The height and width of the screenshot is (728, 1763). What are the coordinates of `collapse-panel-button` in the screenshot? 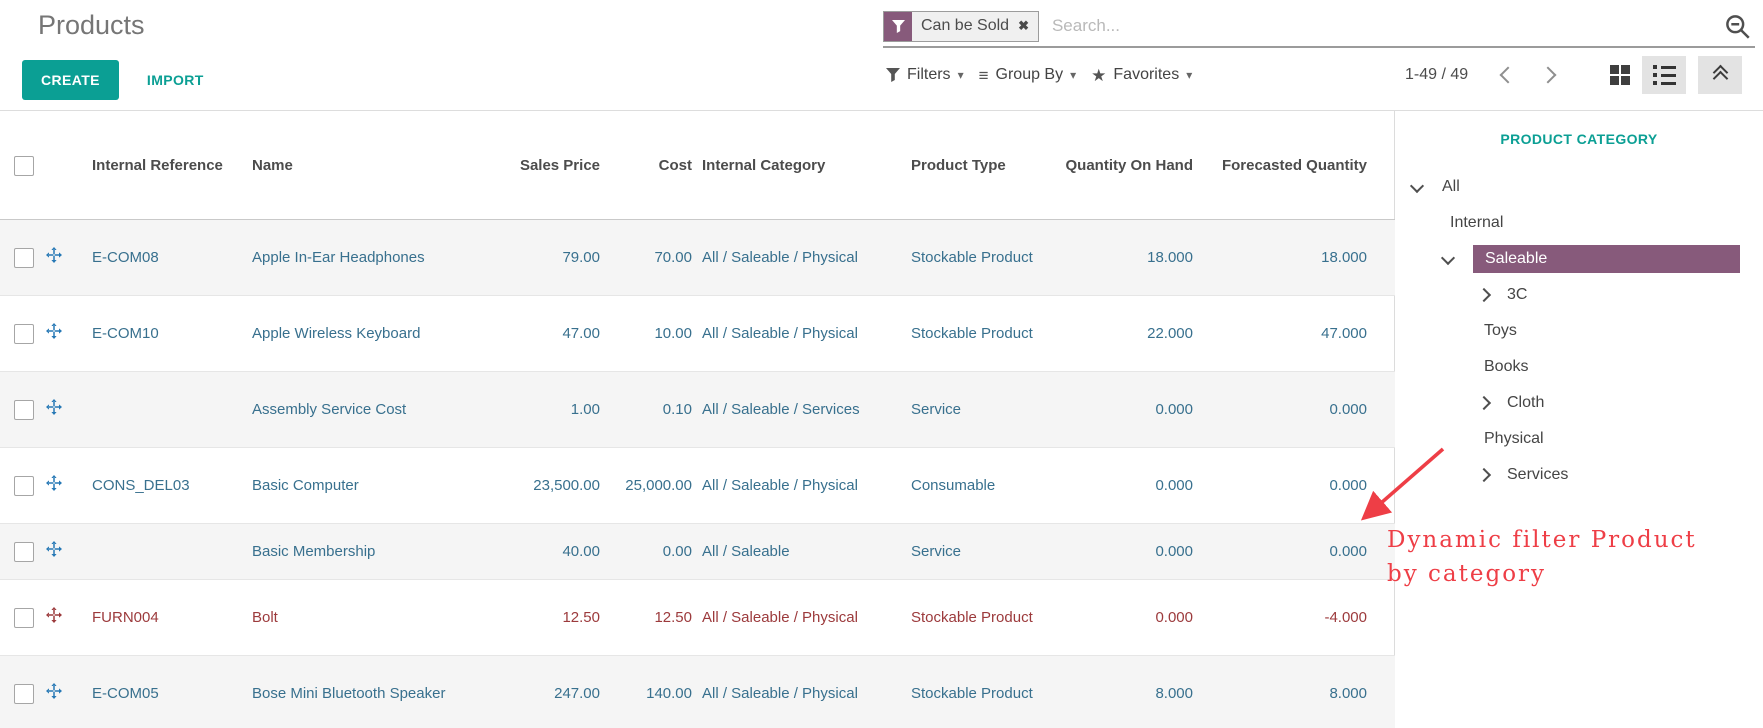 It's located at (1720, 75).